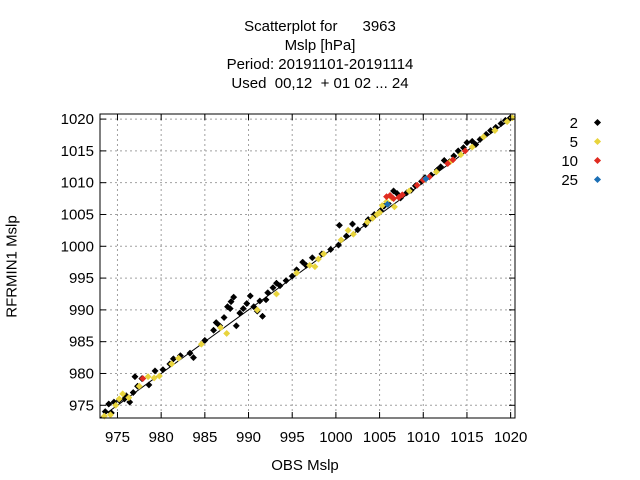 The width and height of the screenshot is (640, 480). Describe the element at coordinates (161, 437) in the screenshot. I see `x-tick-label: 980` at that location.